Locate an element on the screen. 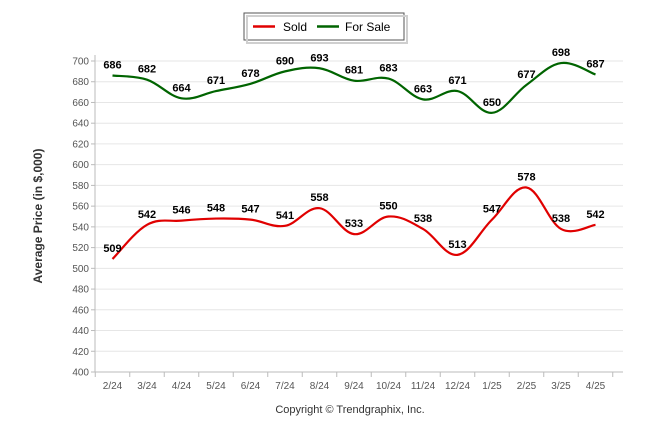  sold-data-label: 533 is located at coordinates (354, 224).